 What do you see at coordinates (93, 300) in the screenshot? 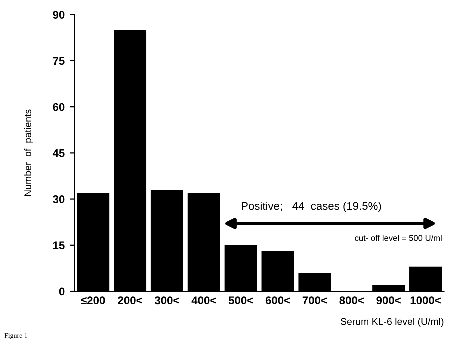
I see `x-tick-label: ≤200` at bounding box center [93, 300].